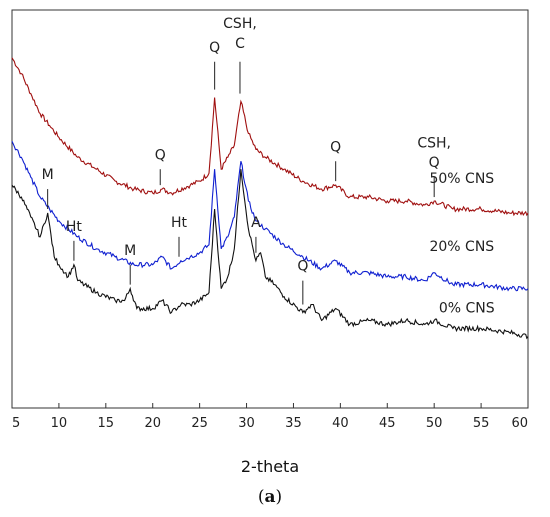 This screenshot has width=550, height=517. What do you see at coordinates (461, 247) in the screenshot?
I see `series-label-1: 20% CNS` at bounding box center [461, 247].